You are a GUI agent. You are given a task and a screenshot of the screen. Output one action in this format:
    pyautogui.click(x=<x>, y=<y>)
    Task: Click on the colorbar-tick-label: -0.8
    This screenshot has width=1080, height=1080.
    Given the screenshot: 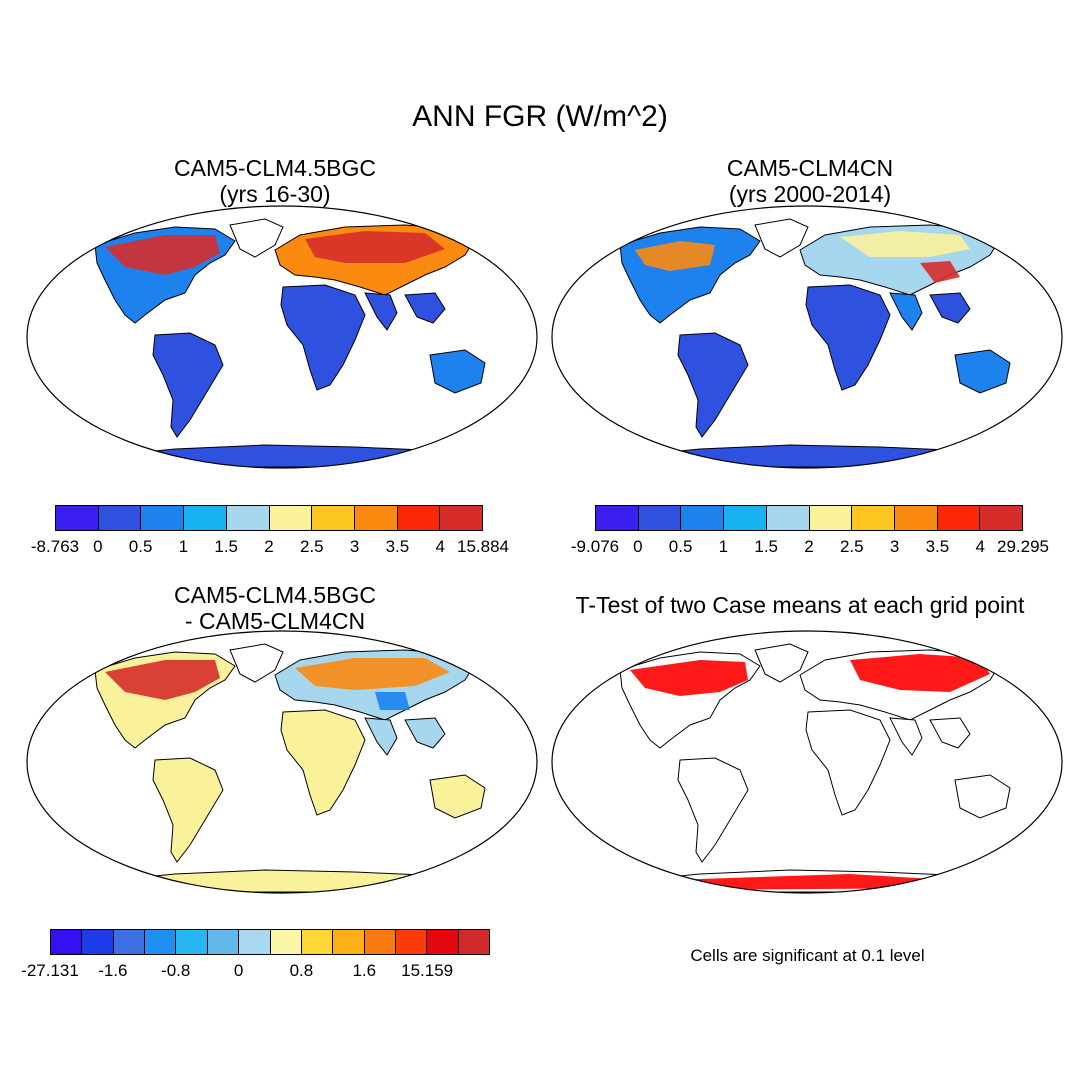 What is the action you would take?
    pyautogui.click(x=176, y=970)
    